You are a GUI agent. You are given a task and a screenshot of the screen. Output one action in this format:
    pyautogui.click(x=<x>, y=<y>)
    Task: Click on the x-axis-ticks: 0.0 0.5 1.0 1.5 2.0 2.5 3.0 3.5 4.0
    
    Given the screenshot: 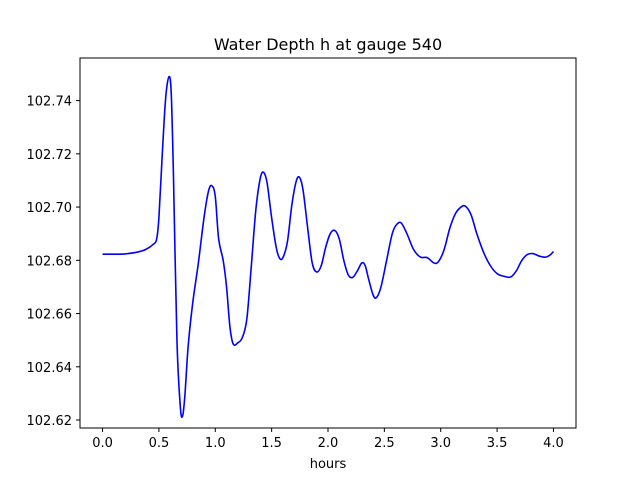 What is the action you would take?
    pyautogui.click(x=328, y=439)
    